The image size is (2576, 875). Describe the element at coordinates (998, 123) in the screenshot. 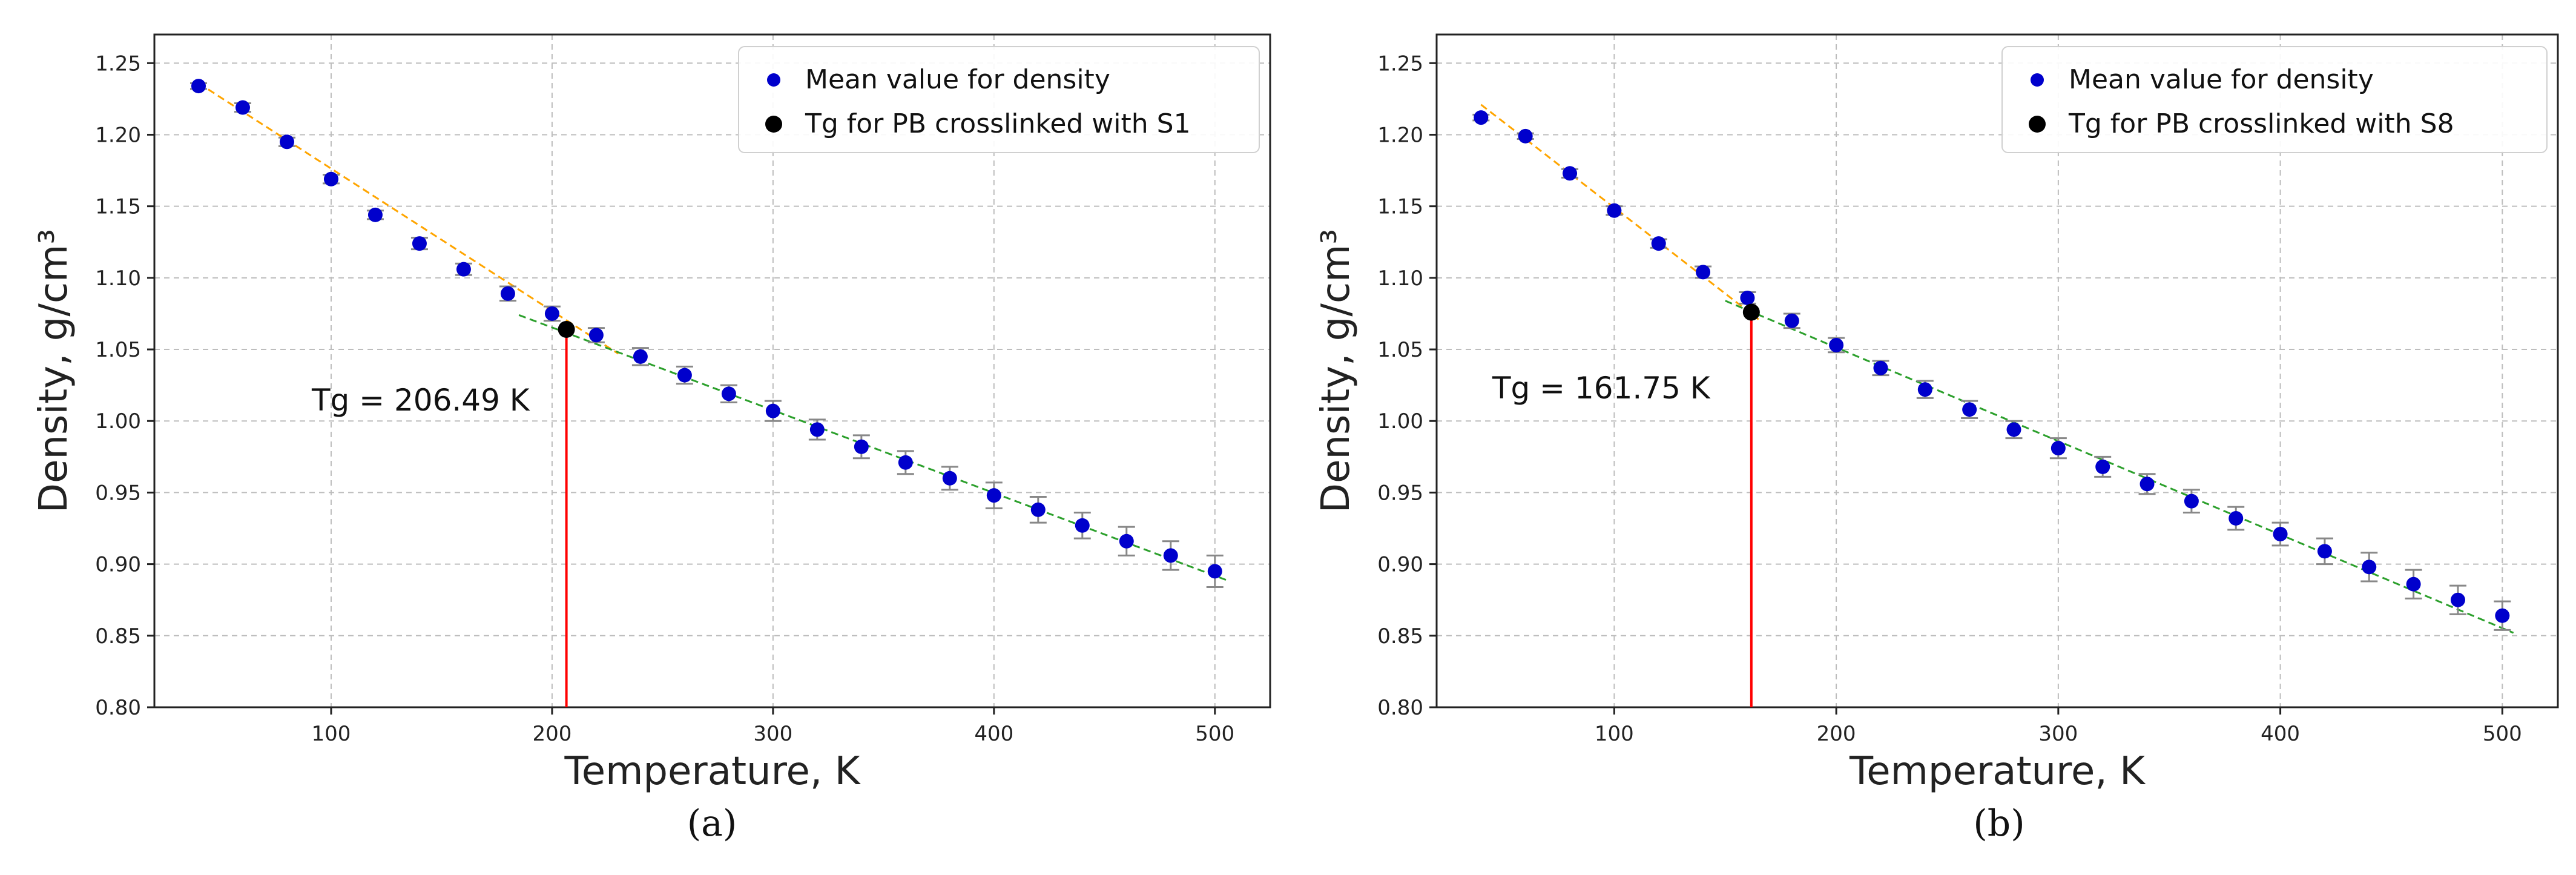

I see `legend-label-tg: Tg for PB crosslinked with S1` at that location.